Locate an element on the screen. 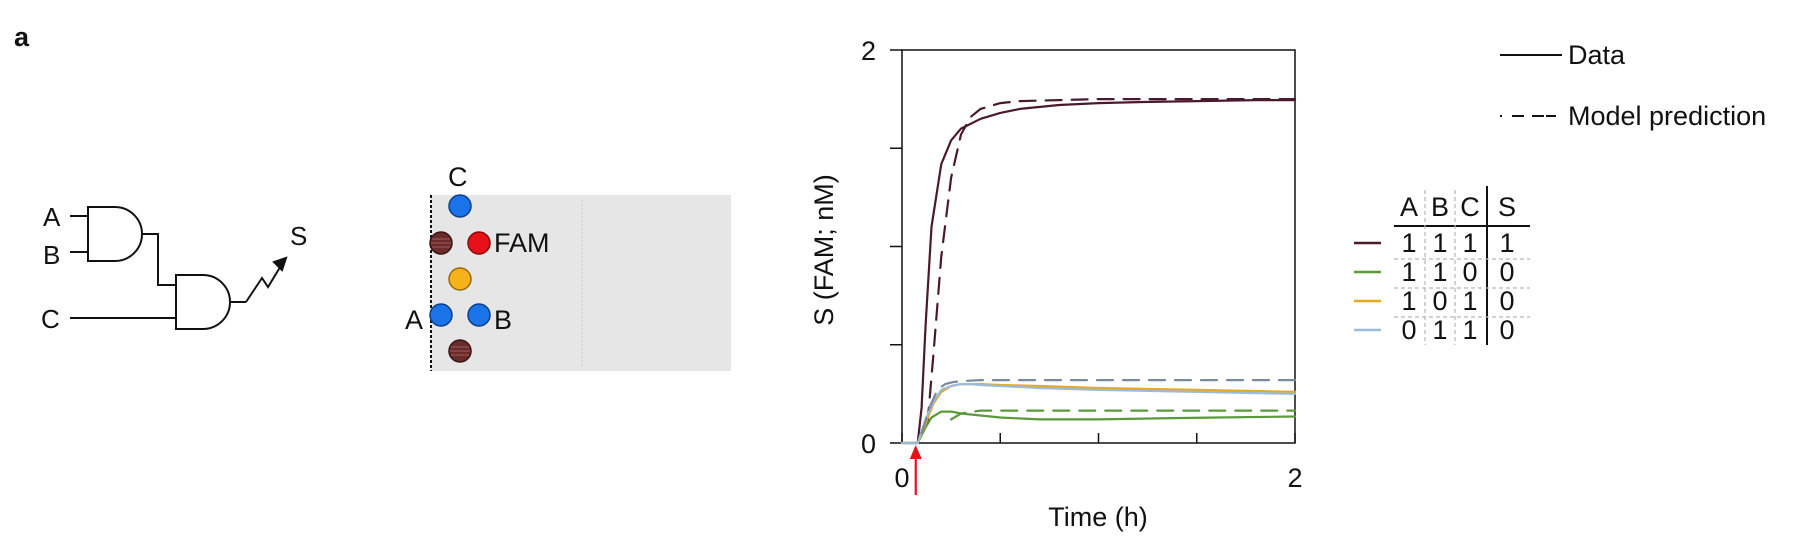  series-line-d1111 is located at coordinates (1098, 271).